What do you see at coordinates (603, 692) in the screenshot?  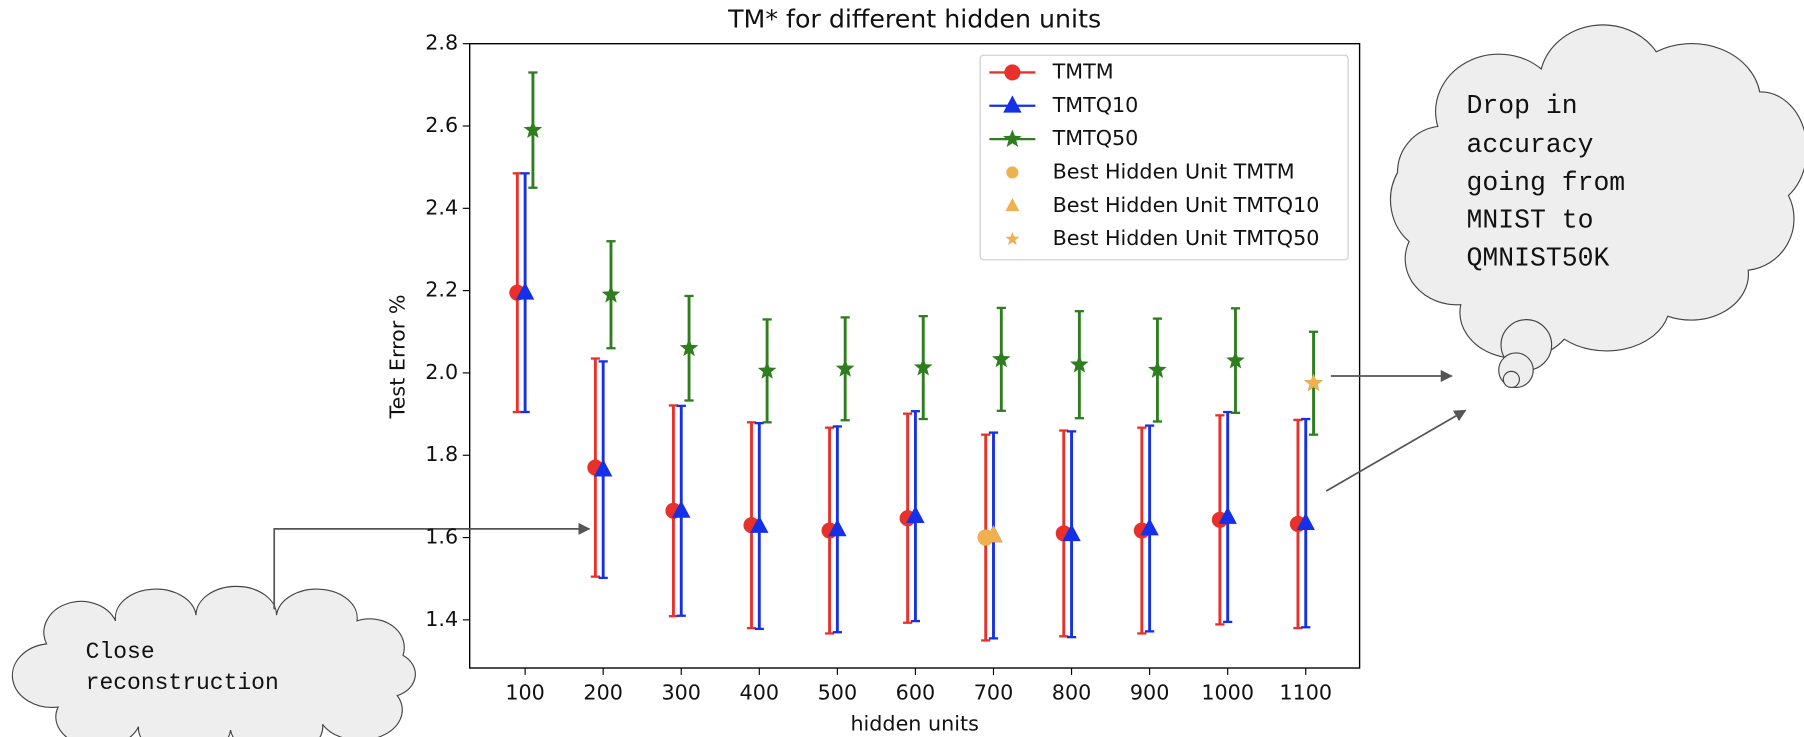 I see `x-tick-label: 200` at bounding box center [603, 692].